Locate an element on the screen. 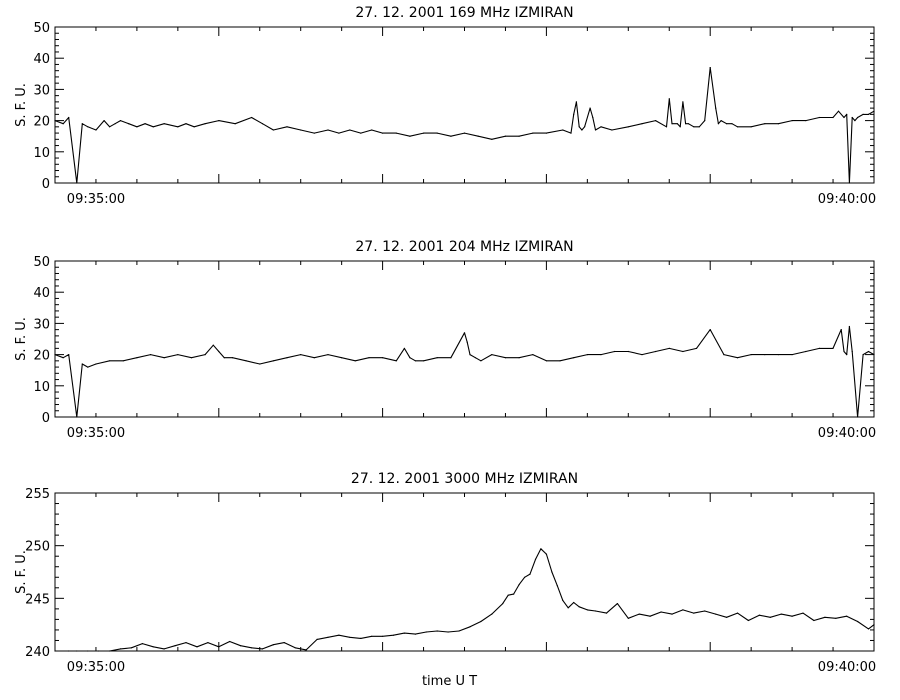 The height and width of the screenshot is (700, 900). x-tick-label-start: 09:35:00 is located at coordinates (96, 199).